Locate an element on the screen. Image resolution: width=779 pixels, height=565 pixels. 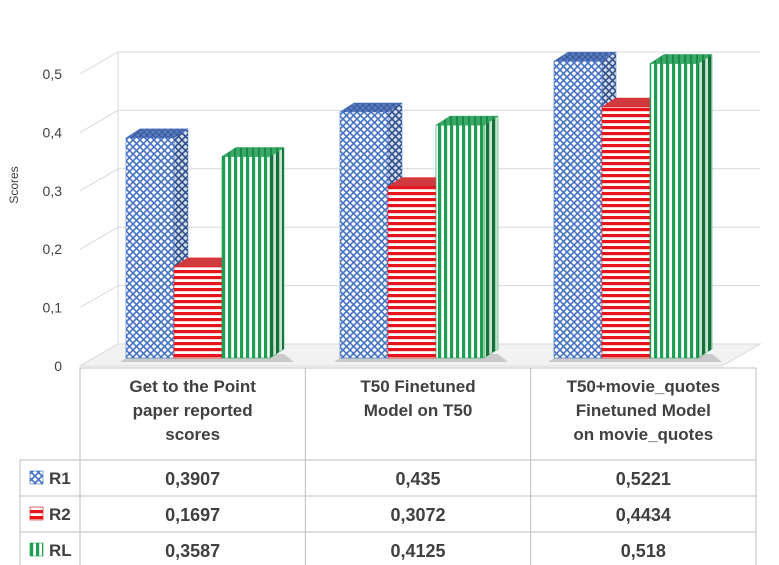
category-label: Model on T50 is located at coordinates (418, 410).